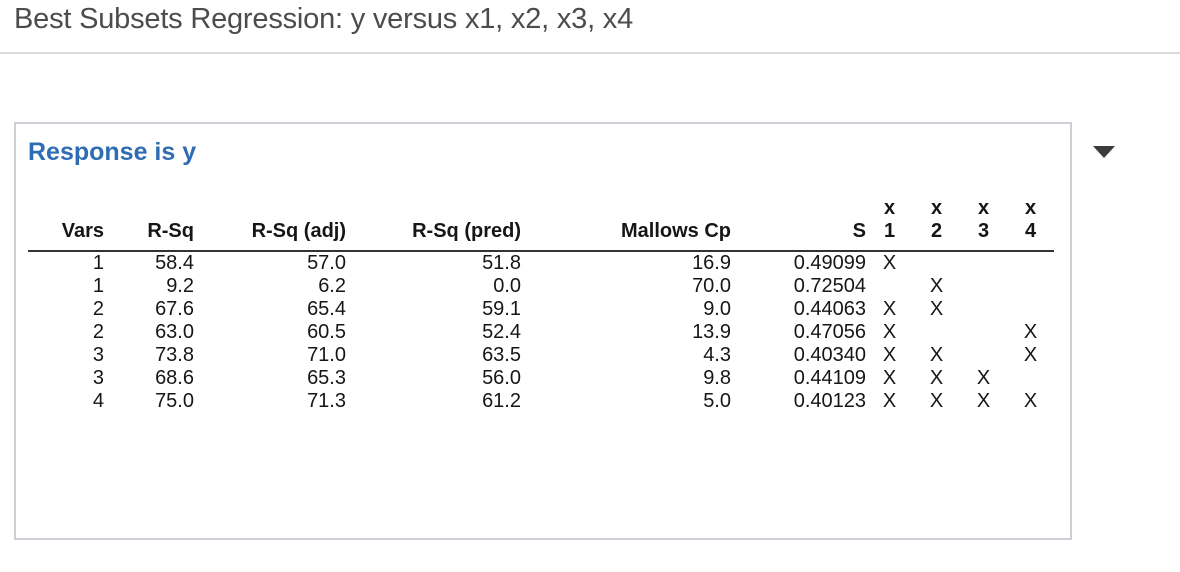  What do you see at coordinates (501, 401) in the screenshot?
I see `cell-r-sq-pred: 61.2` at bounding box center [501, 401].